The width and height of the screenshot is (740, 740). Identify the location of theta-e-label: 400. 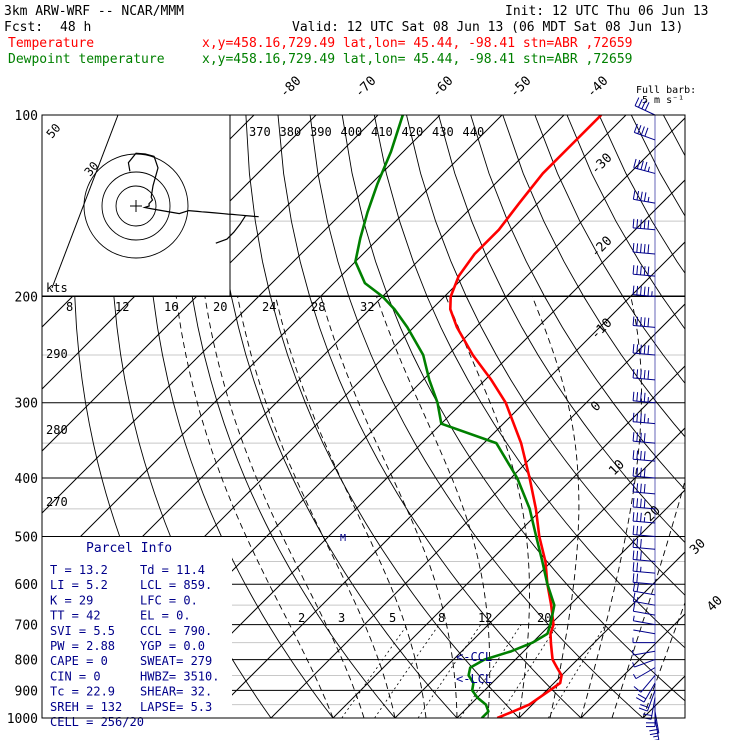
(352, 132).